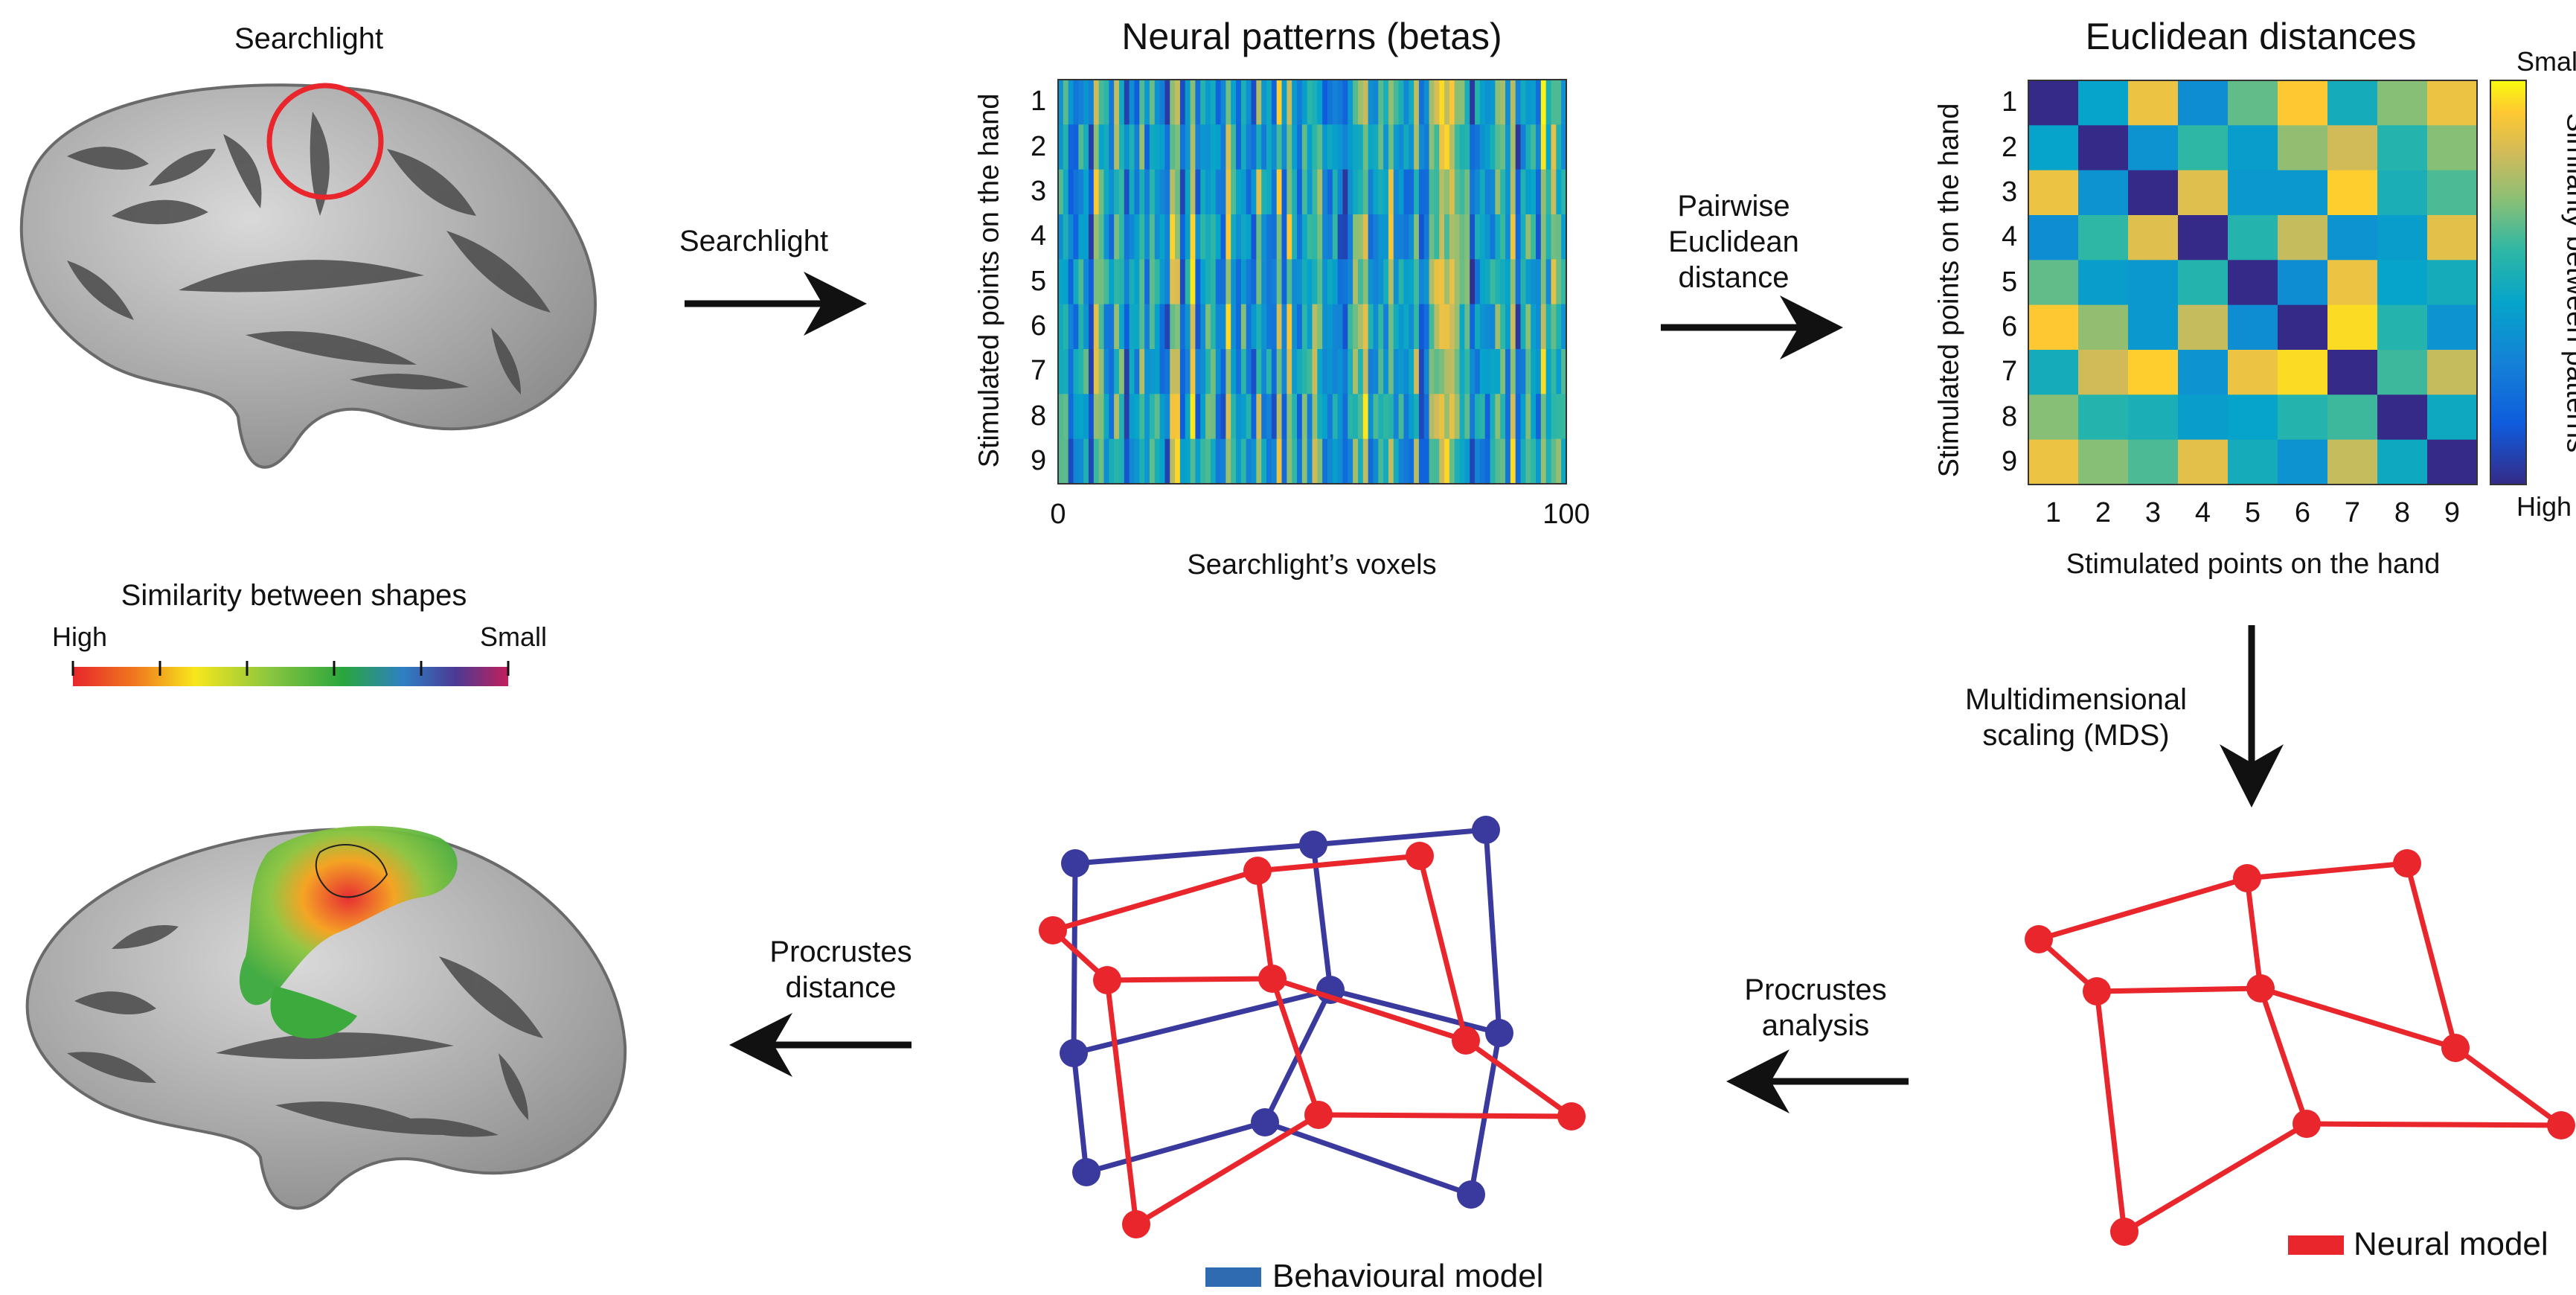  I want to click on neural-model-overlay-node, so click(1053, 930).